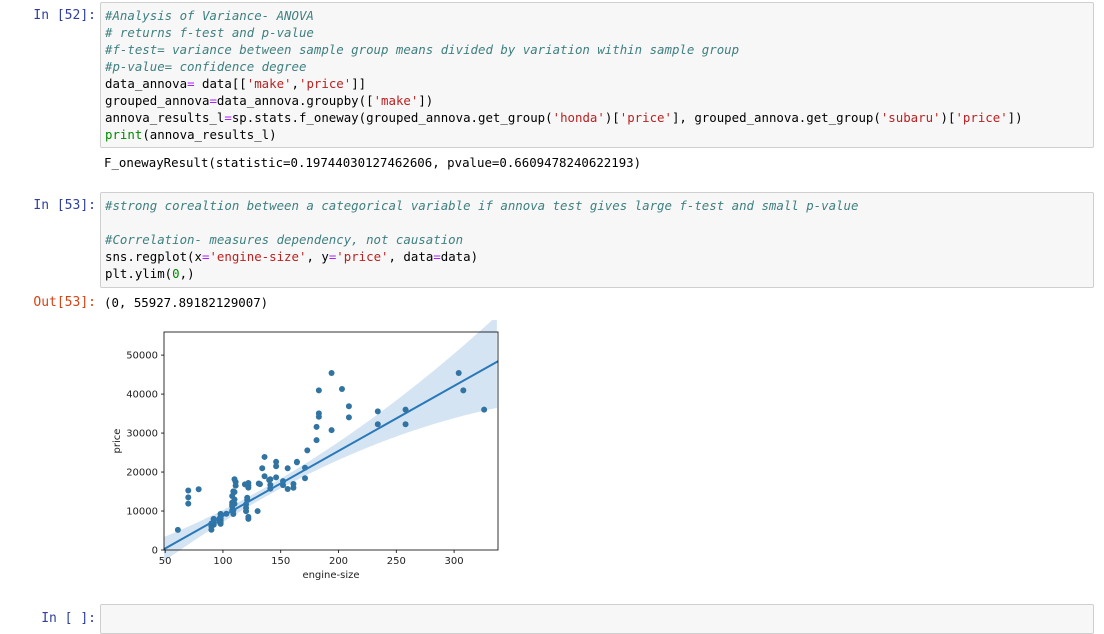 The width and height of the screenshot is (1104, 634). I want to click on code-token: , data, so click(411, 256).